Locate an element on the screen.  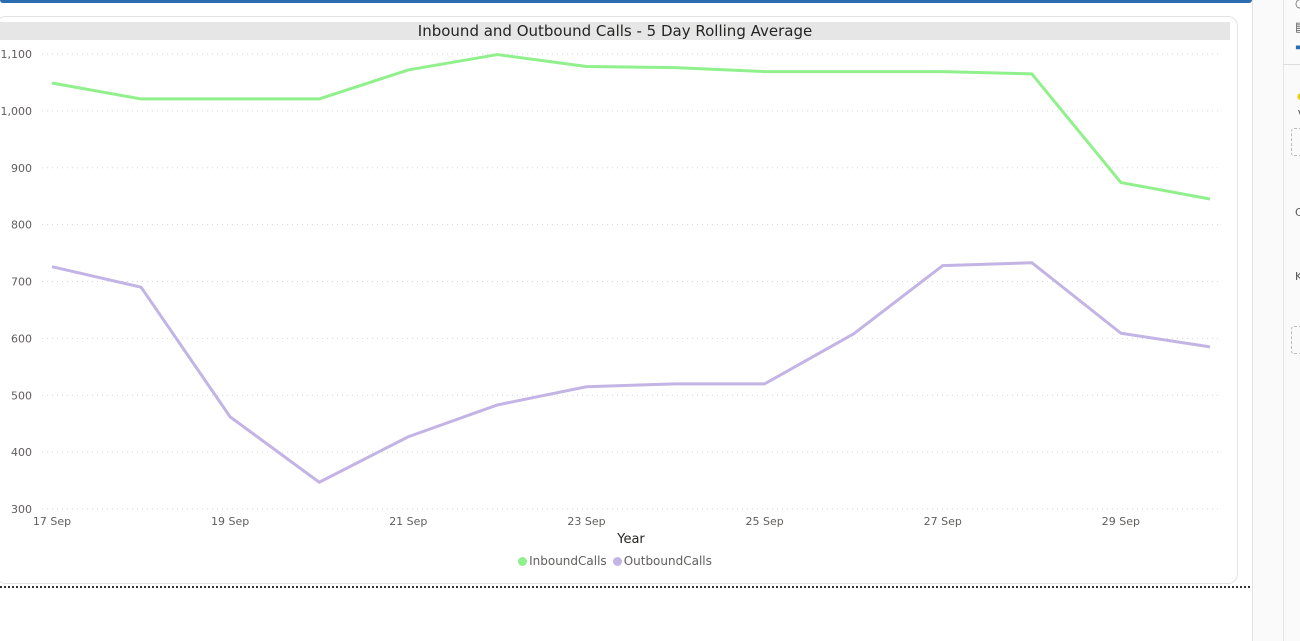
table-icon: ▤ is located at coordinates (1297, 27).